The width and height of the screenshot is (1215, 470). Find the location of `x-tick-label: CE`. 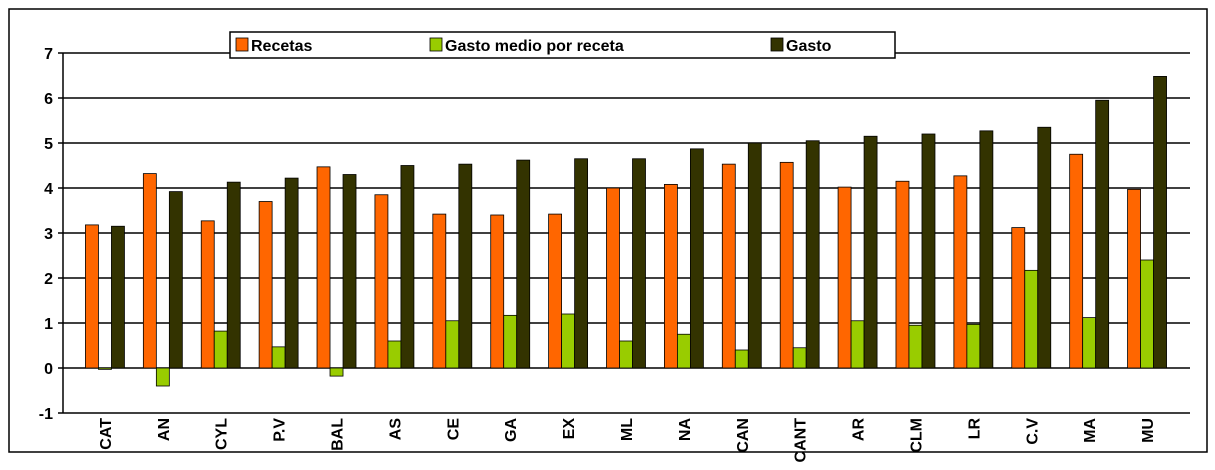

x-tick-label: CE is located at coordinates (453, 429).